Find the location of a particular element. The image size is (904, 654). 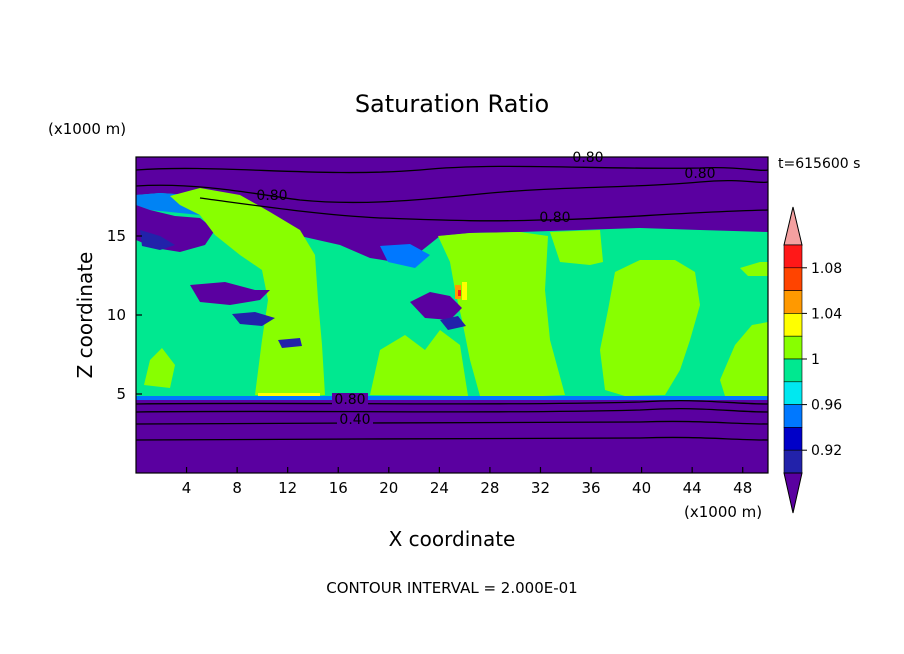

hotspot-red is located at coordinates (459, 293).